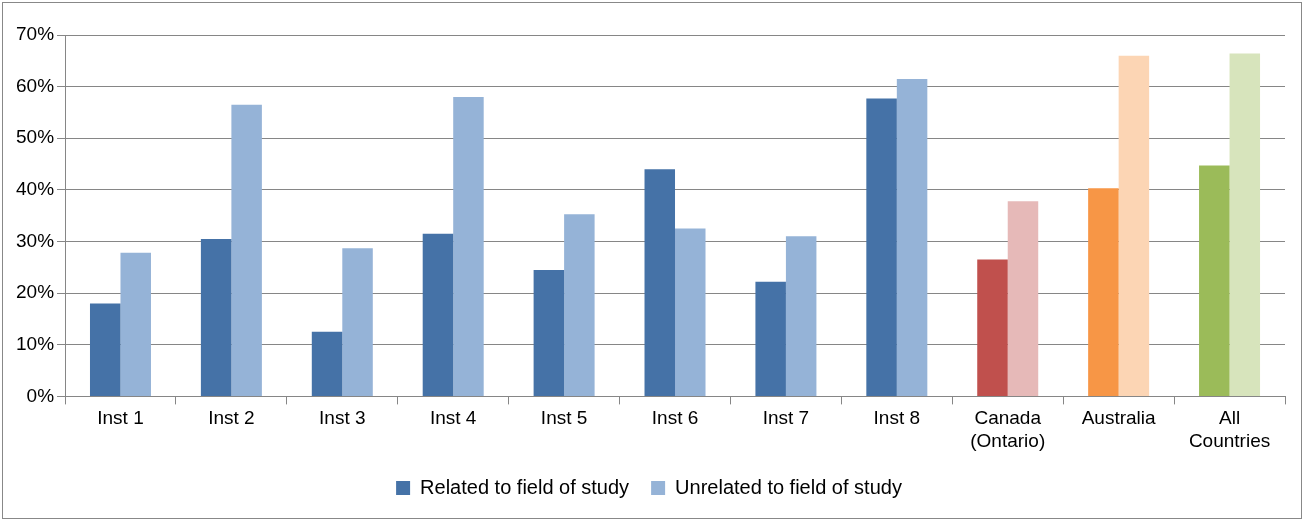 This screenshot has height=521, width=1304. I want to click on x-tick-label: Inst 3, so click(342, 418).